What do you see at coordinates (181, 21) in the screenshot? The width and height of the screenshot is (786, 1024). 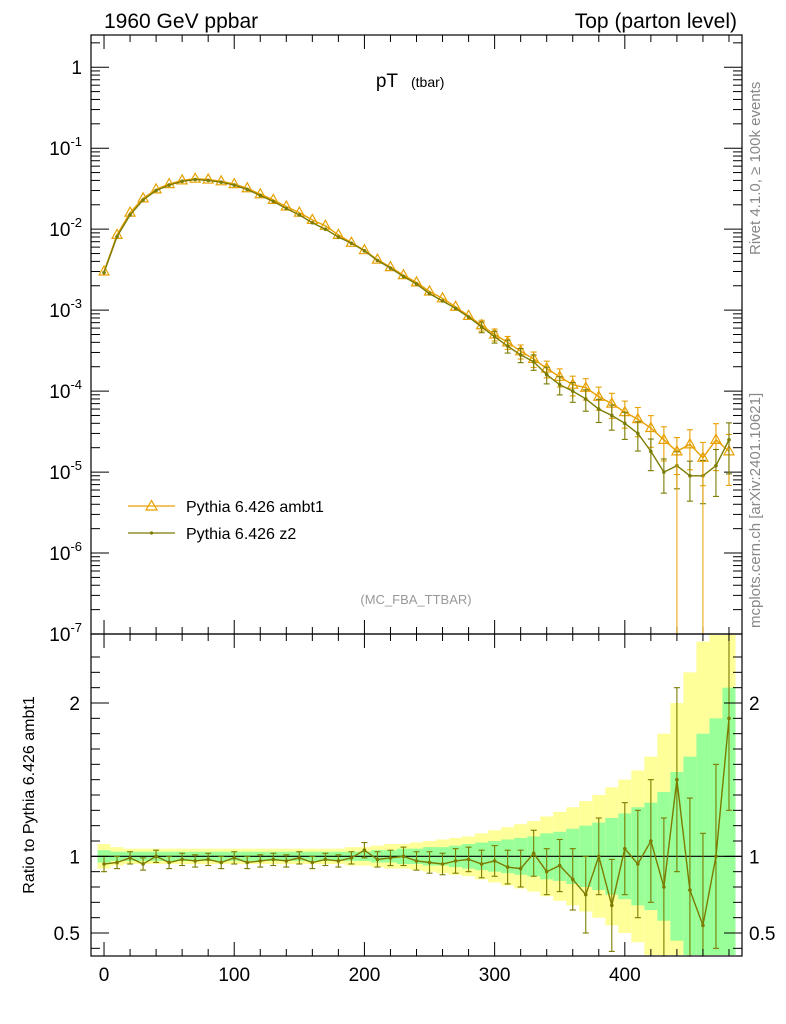 I see `header-left: 1960 GeV ppbar` at bounding box center [181, 21].